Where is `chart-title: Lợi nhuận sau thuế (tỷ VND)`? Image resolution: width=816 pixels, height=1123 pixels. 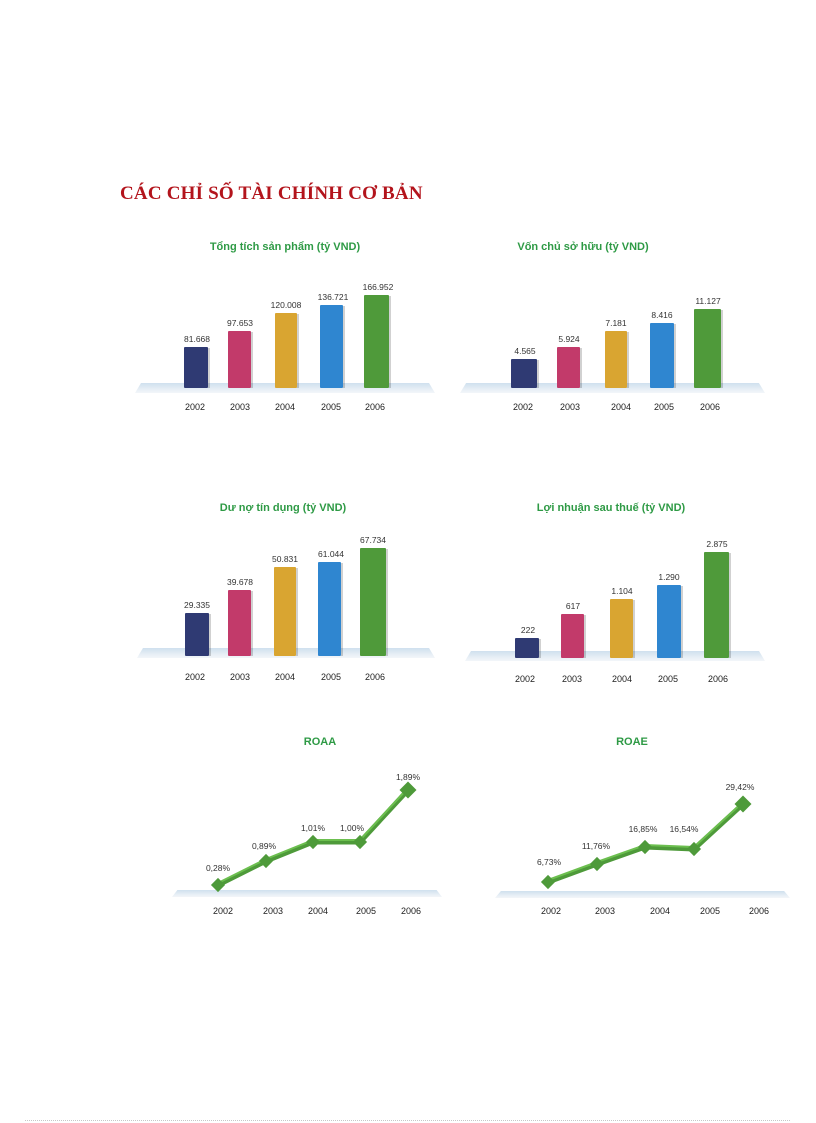
chart-title: Lợi nhuận sau thuế (tỷ VND) is located at coordinates (611, 508).